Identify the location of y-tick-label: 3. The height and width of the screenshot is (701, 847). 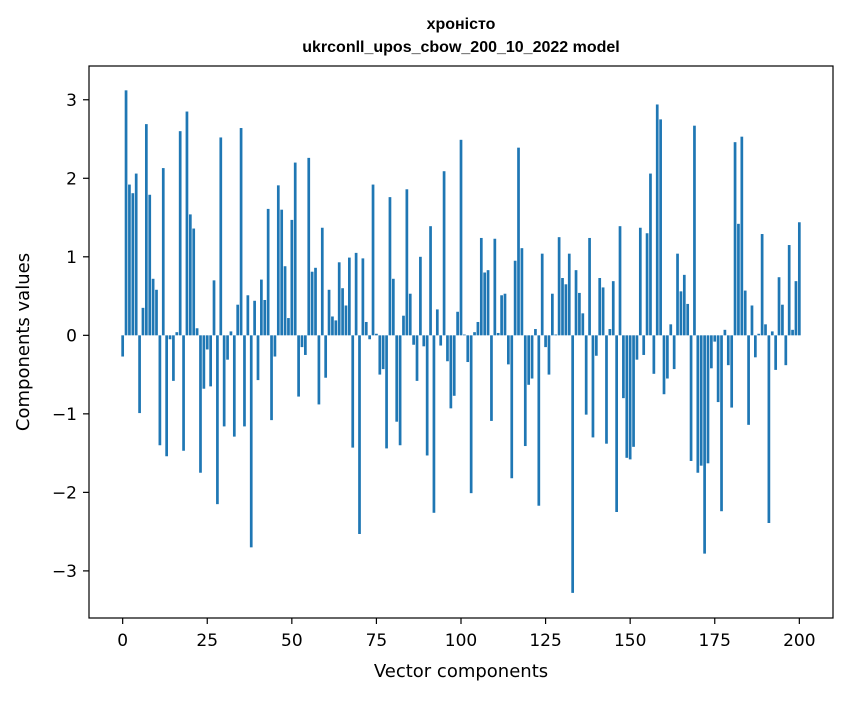
(71, 101).